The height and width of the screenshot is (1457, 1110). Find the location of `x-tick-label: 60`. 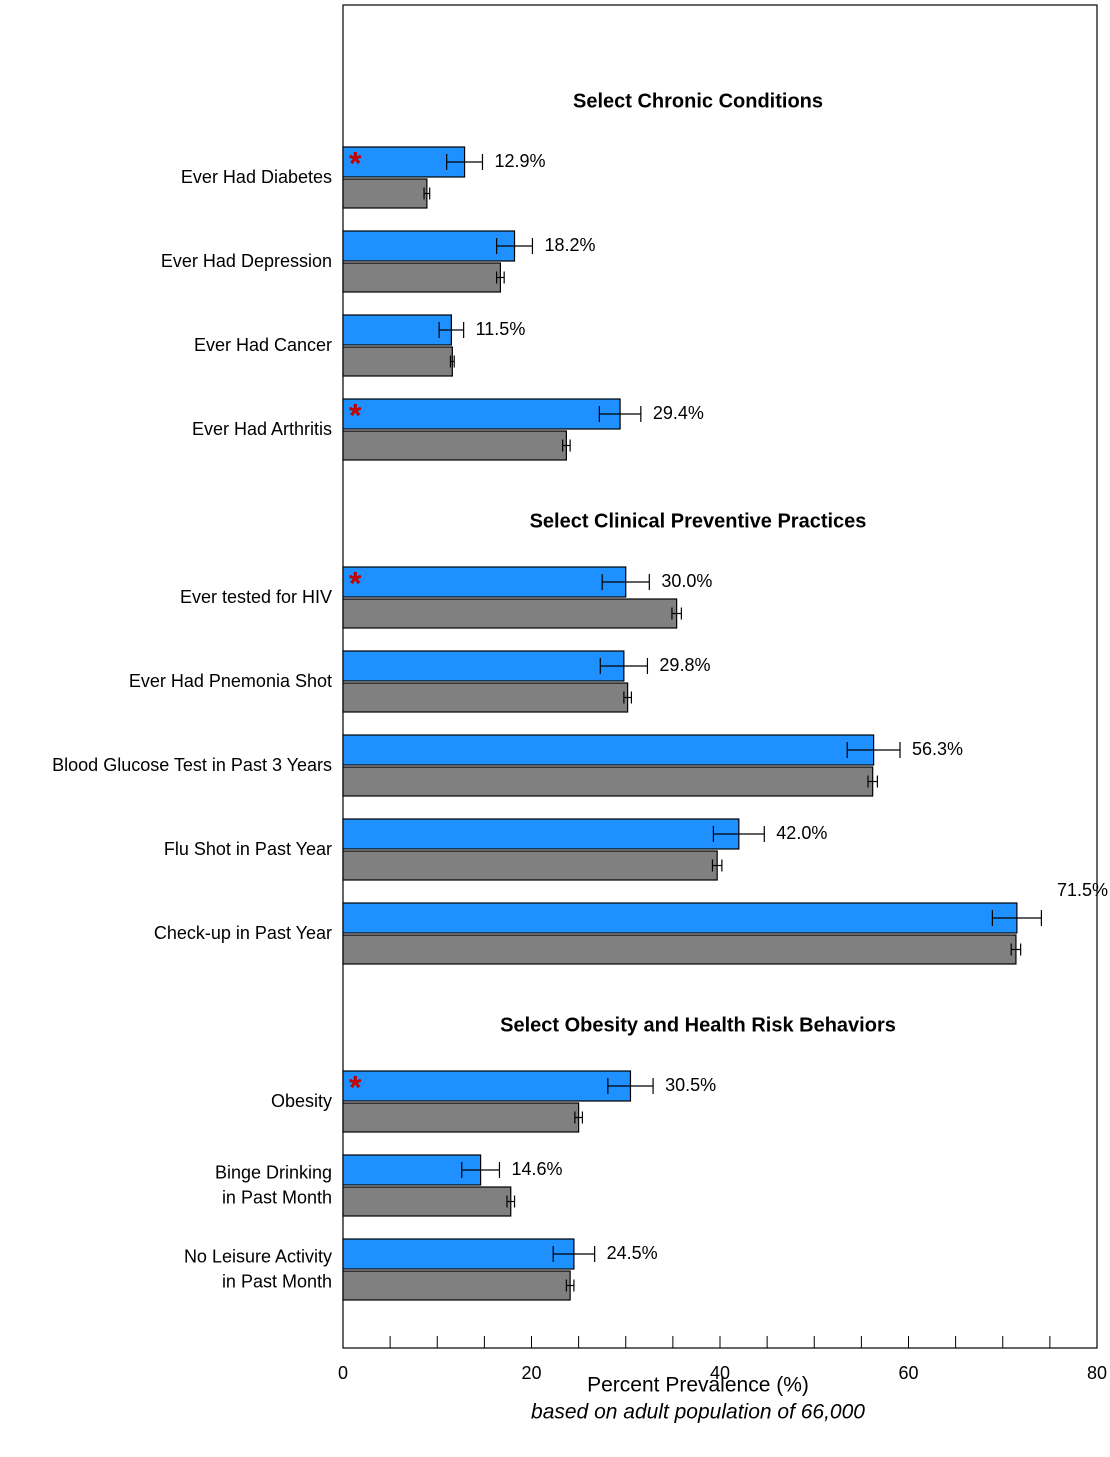

x-tick-label: 60 is located at coordinates (908, 1373).